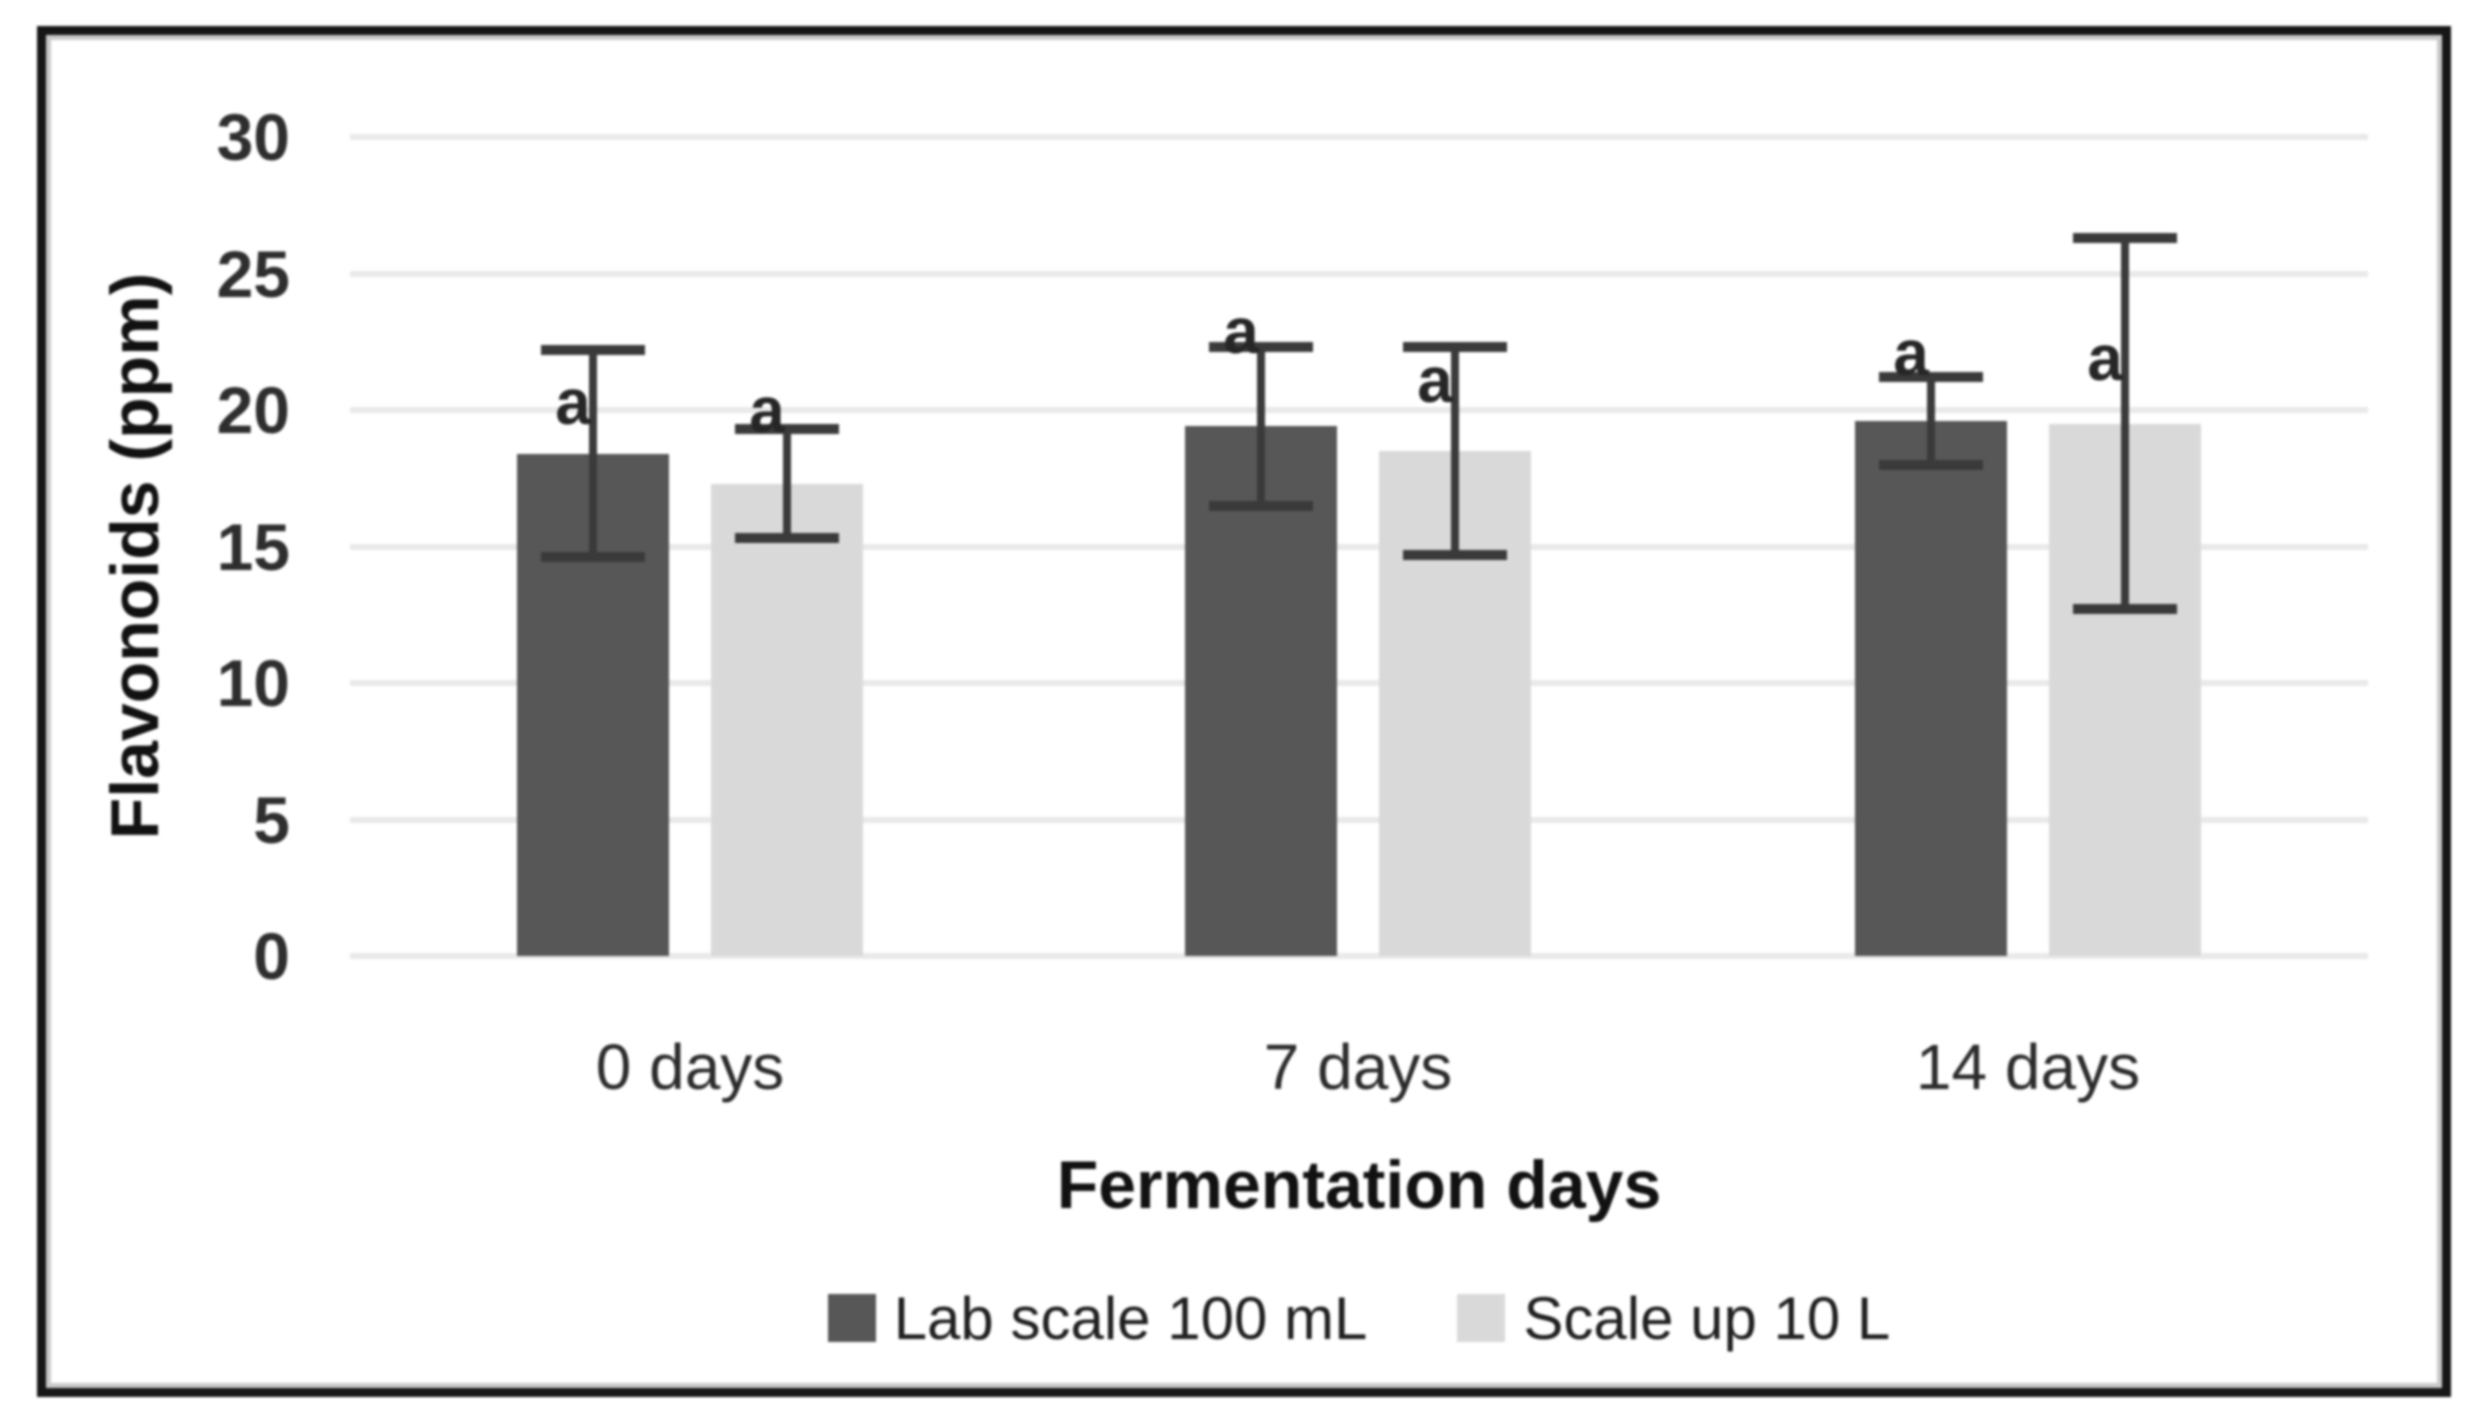 The width and height of the screenshot is (2475, 1424). What do you see at coordinates (1435, 379) in the screenshot?
I see `sig-label-scale-up-10-l-7-days: a` at bounding box center [1435, 379].